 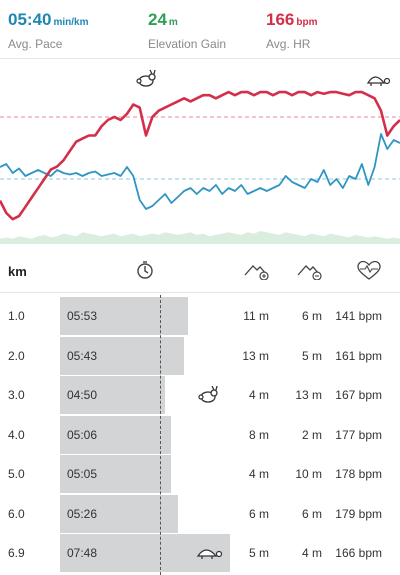 What do you see at coordinates (369, 273) in the screenshot?
I see `heart-rate-icon` at bounding box center [369, 273].